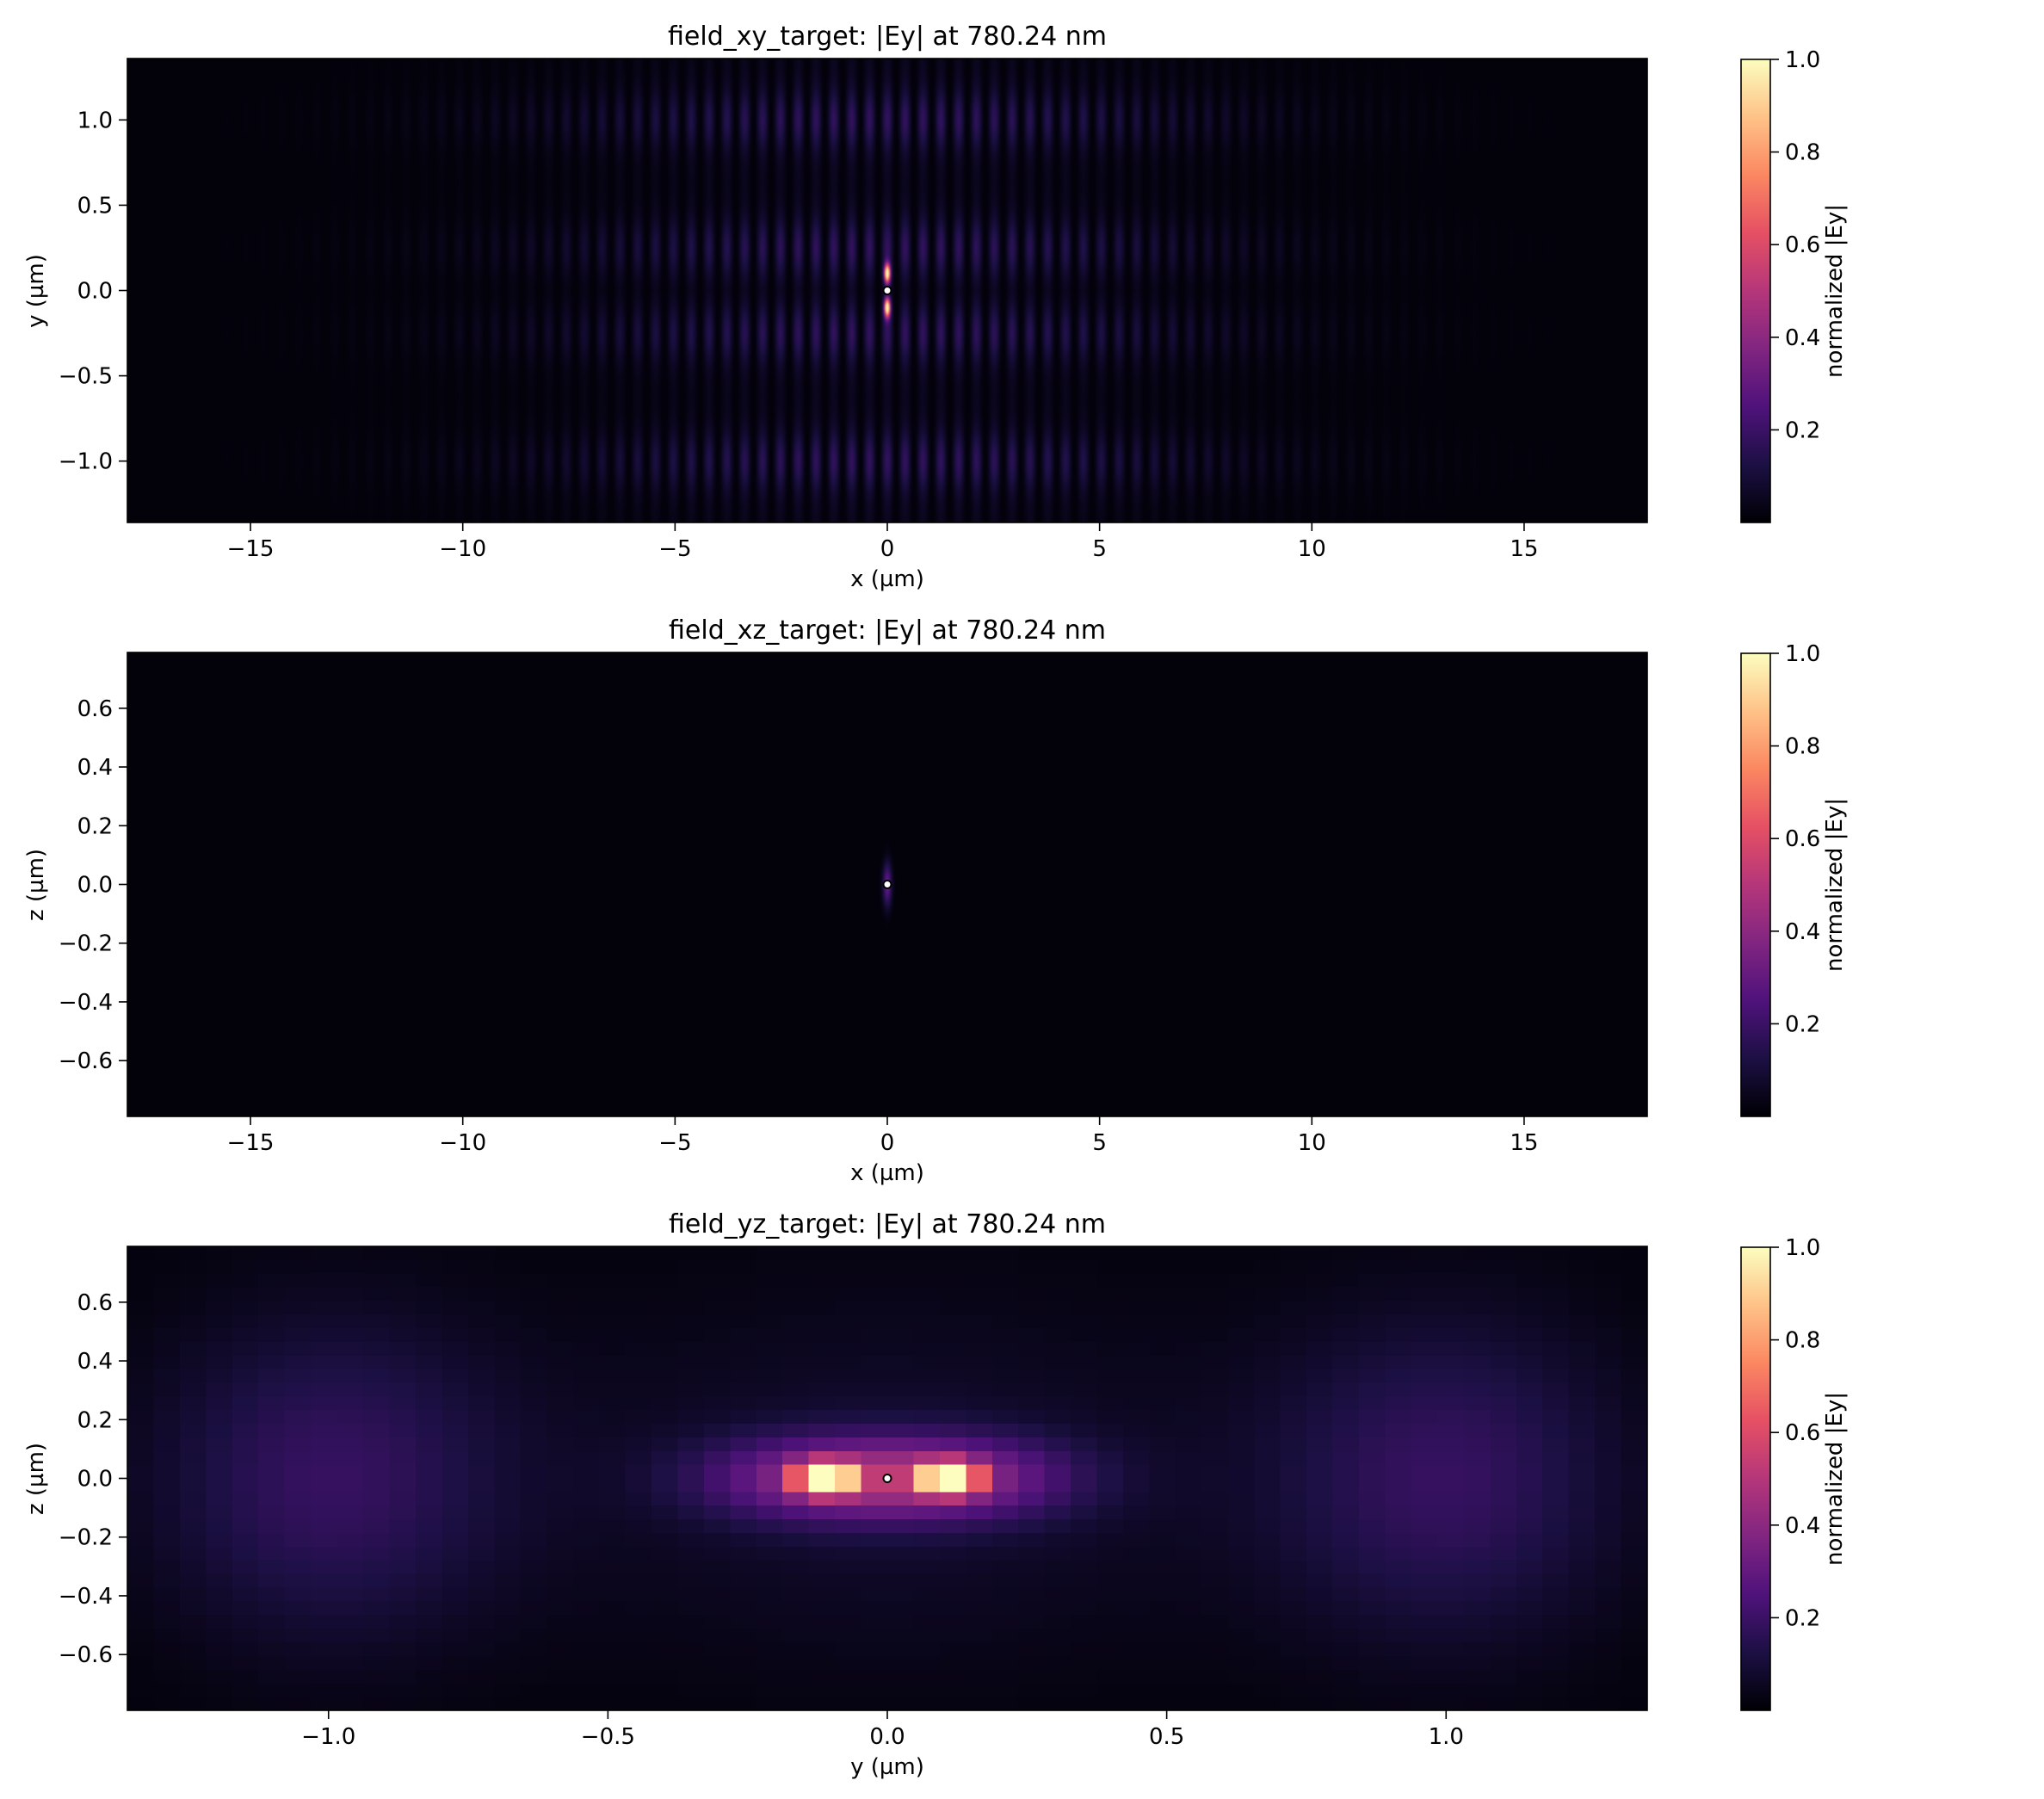 The width and height of the screenshot is (2044, 1799). What do you see at coordinates (887, 1173) in the screenshot?
I see `panel-xz-x-label: x (µm)` at bounding box center [887, 1173].